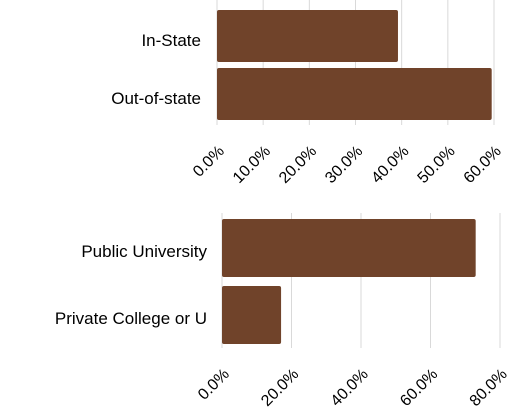 The width and height of the screenshot is (526, 411). What do you see at coordinates (156, 98) in the screenshot?
I see `category-label: Out-of-state` at bounding box center [156, 98].